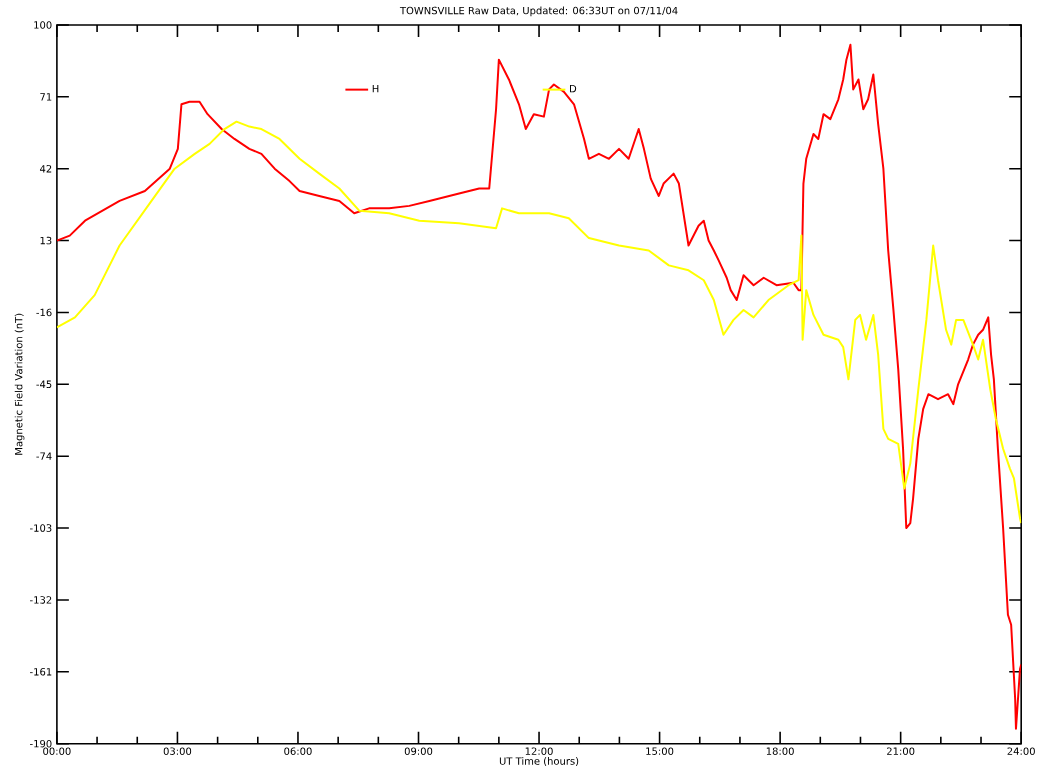 The height and width of the screenshot is (781, 1040). Describe the element at coordinates (418, 751) in the screenshot. I see `x-tick-label: 09:00` at that location.